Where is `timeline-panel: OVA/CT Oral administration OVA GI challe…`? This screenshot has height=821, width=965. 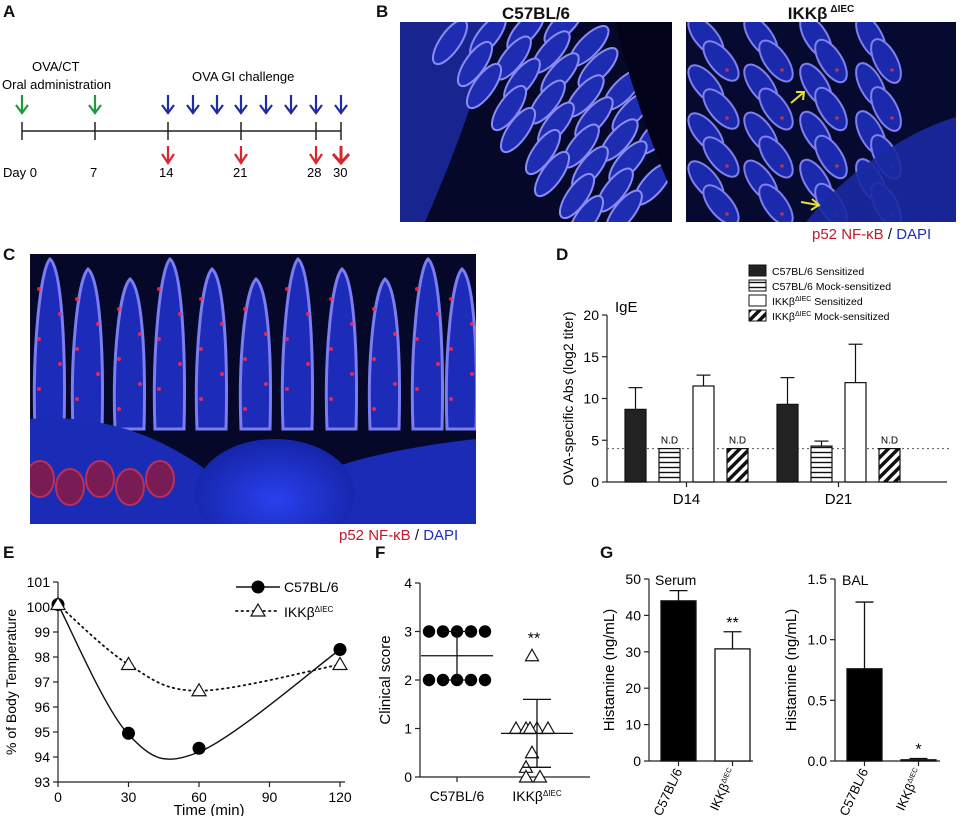 timeline-panel: OVA/CT Oral administration OVA GI challe… is located at coordinates (185, 120).